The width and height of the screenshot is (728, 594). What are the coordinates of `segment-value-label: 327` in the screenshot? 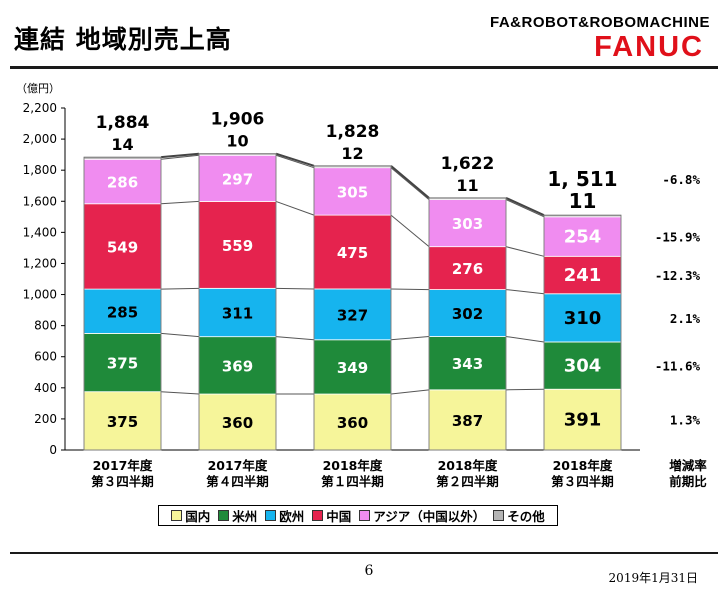 It's located at (352, 315).